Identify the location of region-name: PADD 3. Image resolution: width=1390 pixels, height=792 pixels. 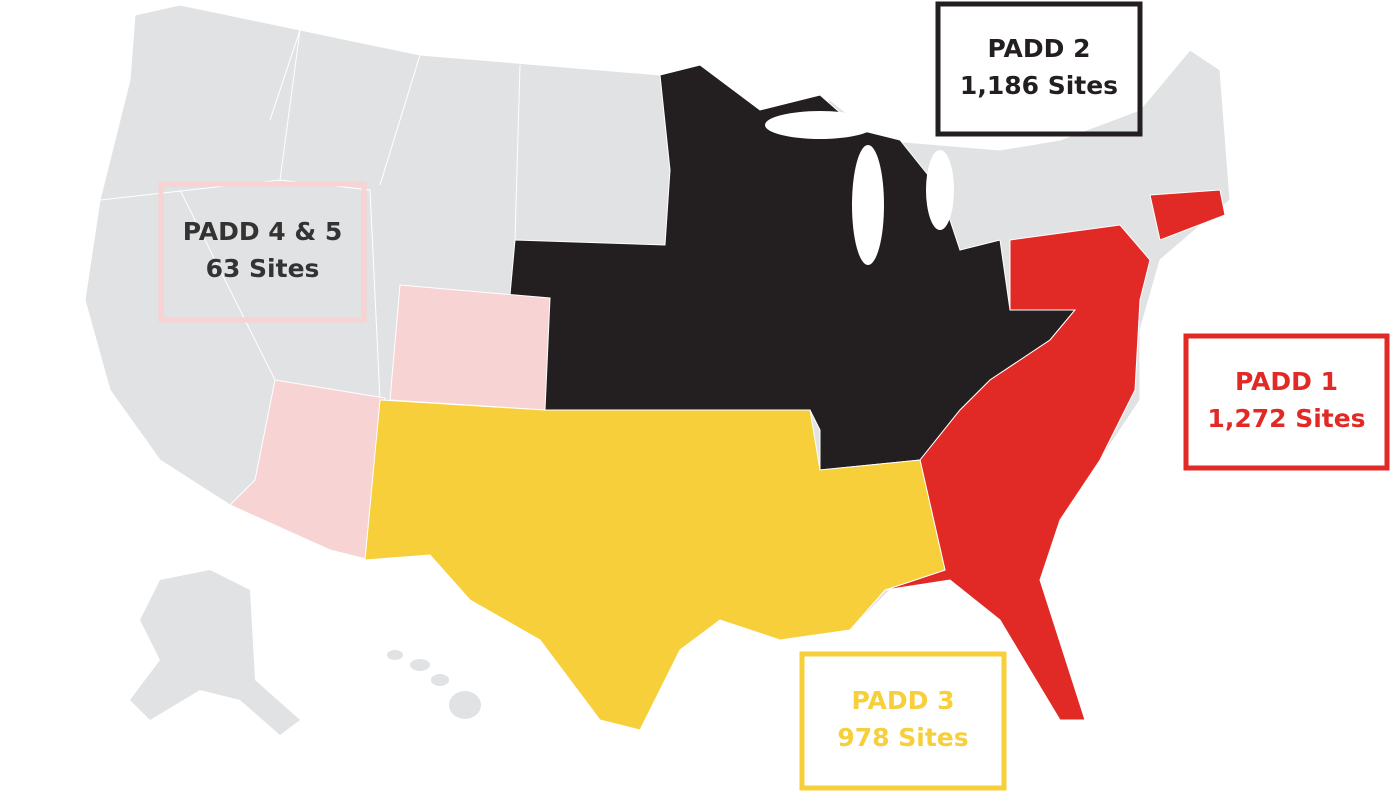
(903, 700).